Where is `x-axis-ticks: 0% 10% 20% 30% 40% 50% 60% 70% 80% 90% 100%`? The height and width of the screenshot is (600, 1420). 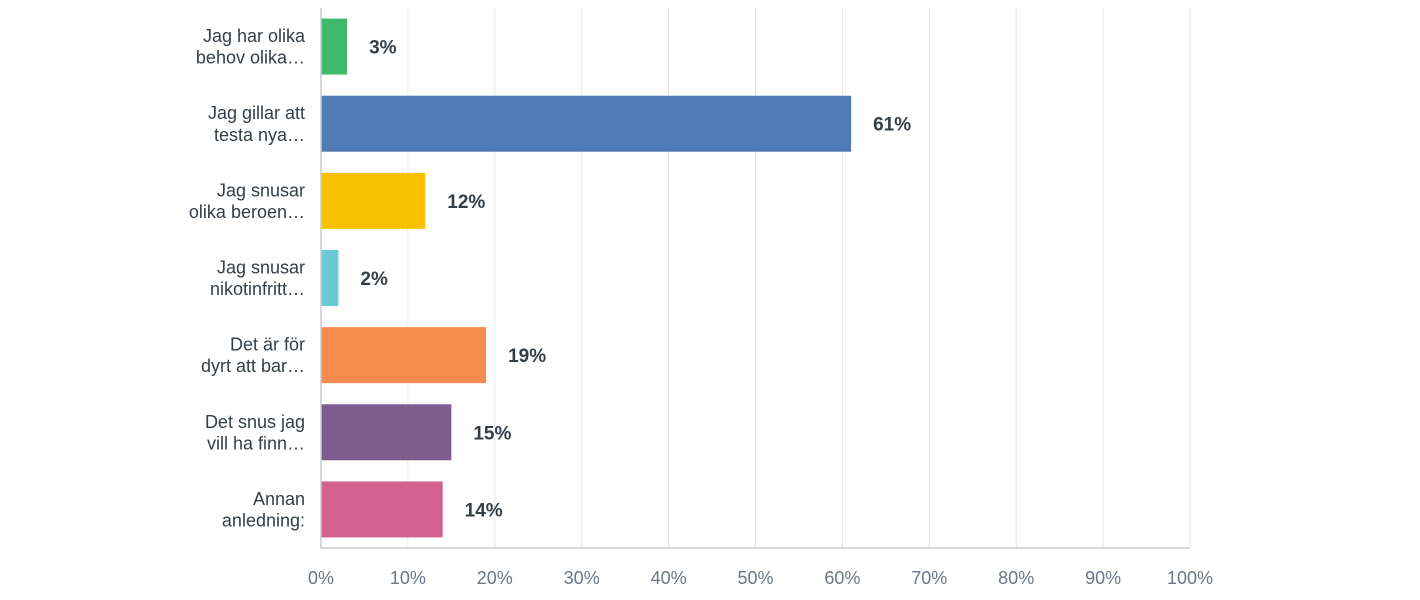
x-axis-ticks: 0% 10% 20% 30% 40% 50% 60% 70% 80% 90% 100% is located at coordinates (760, 578).